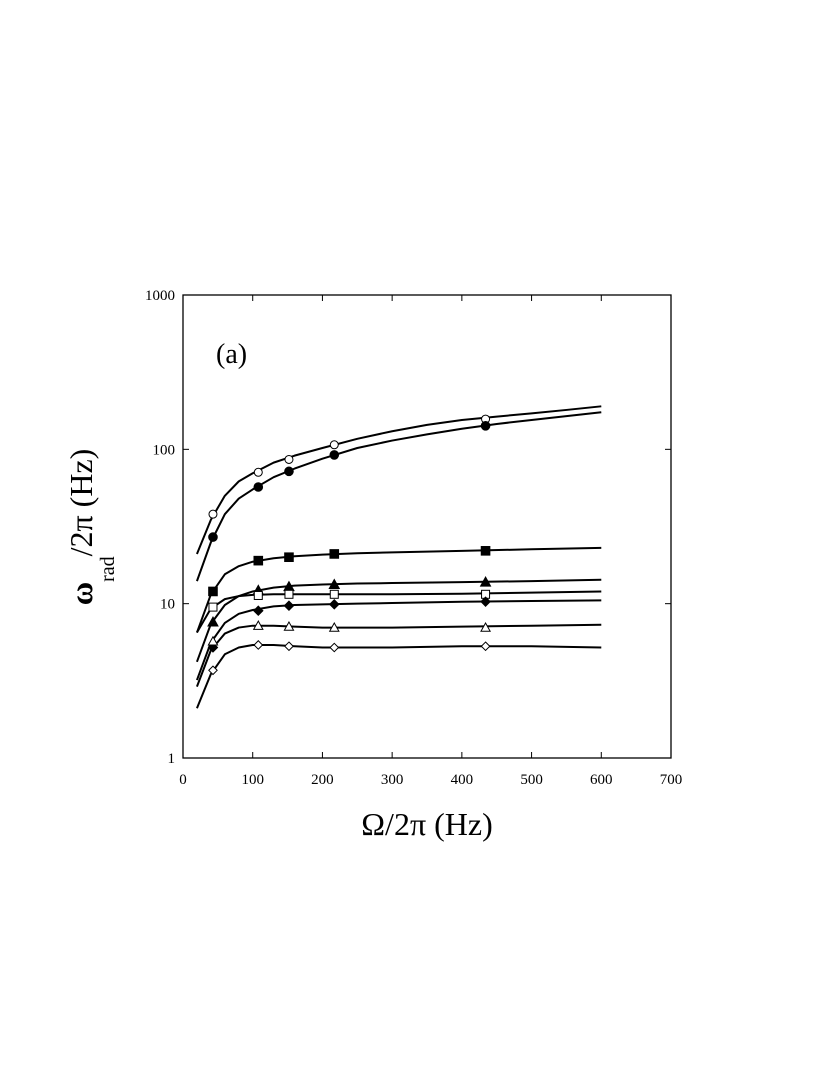 This screenshot has width=830, height=1075. I want to click on y-axis-title-subscript: rad, so click(108, 569).